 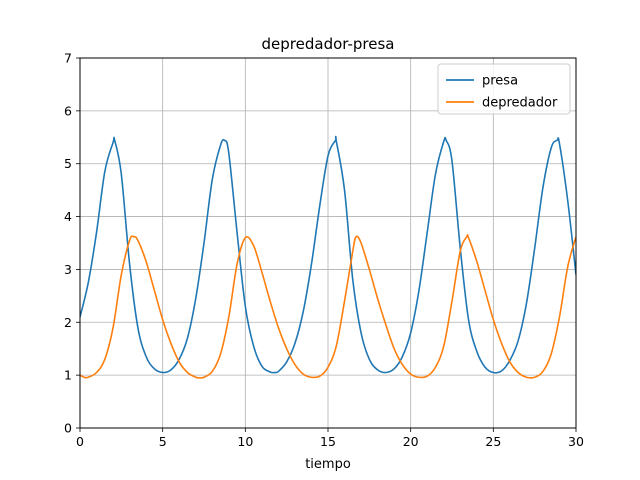 What do you see at coordinates (500, 81) in the screenshot?
I see `legend-label-presa: presa` at bounding box center [500, 81].